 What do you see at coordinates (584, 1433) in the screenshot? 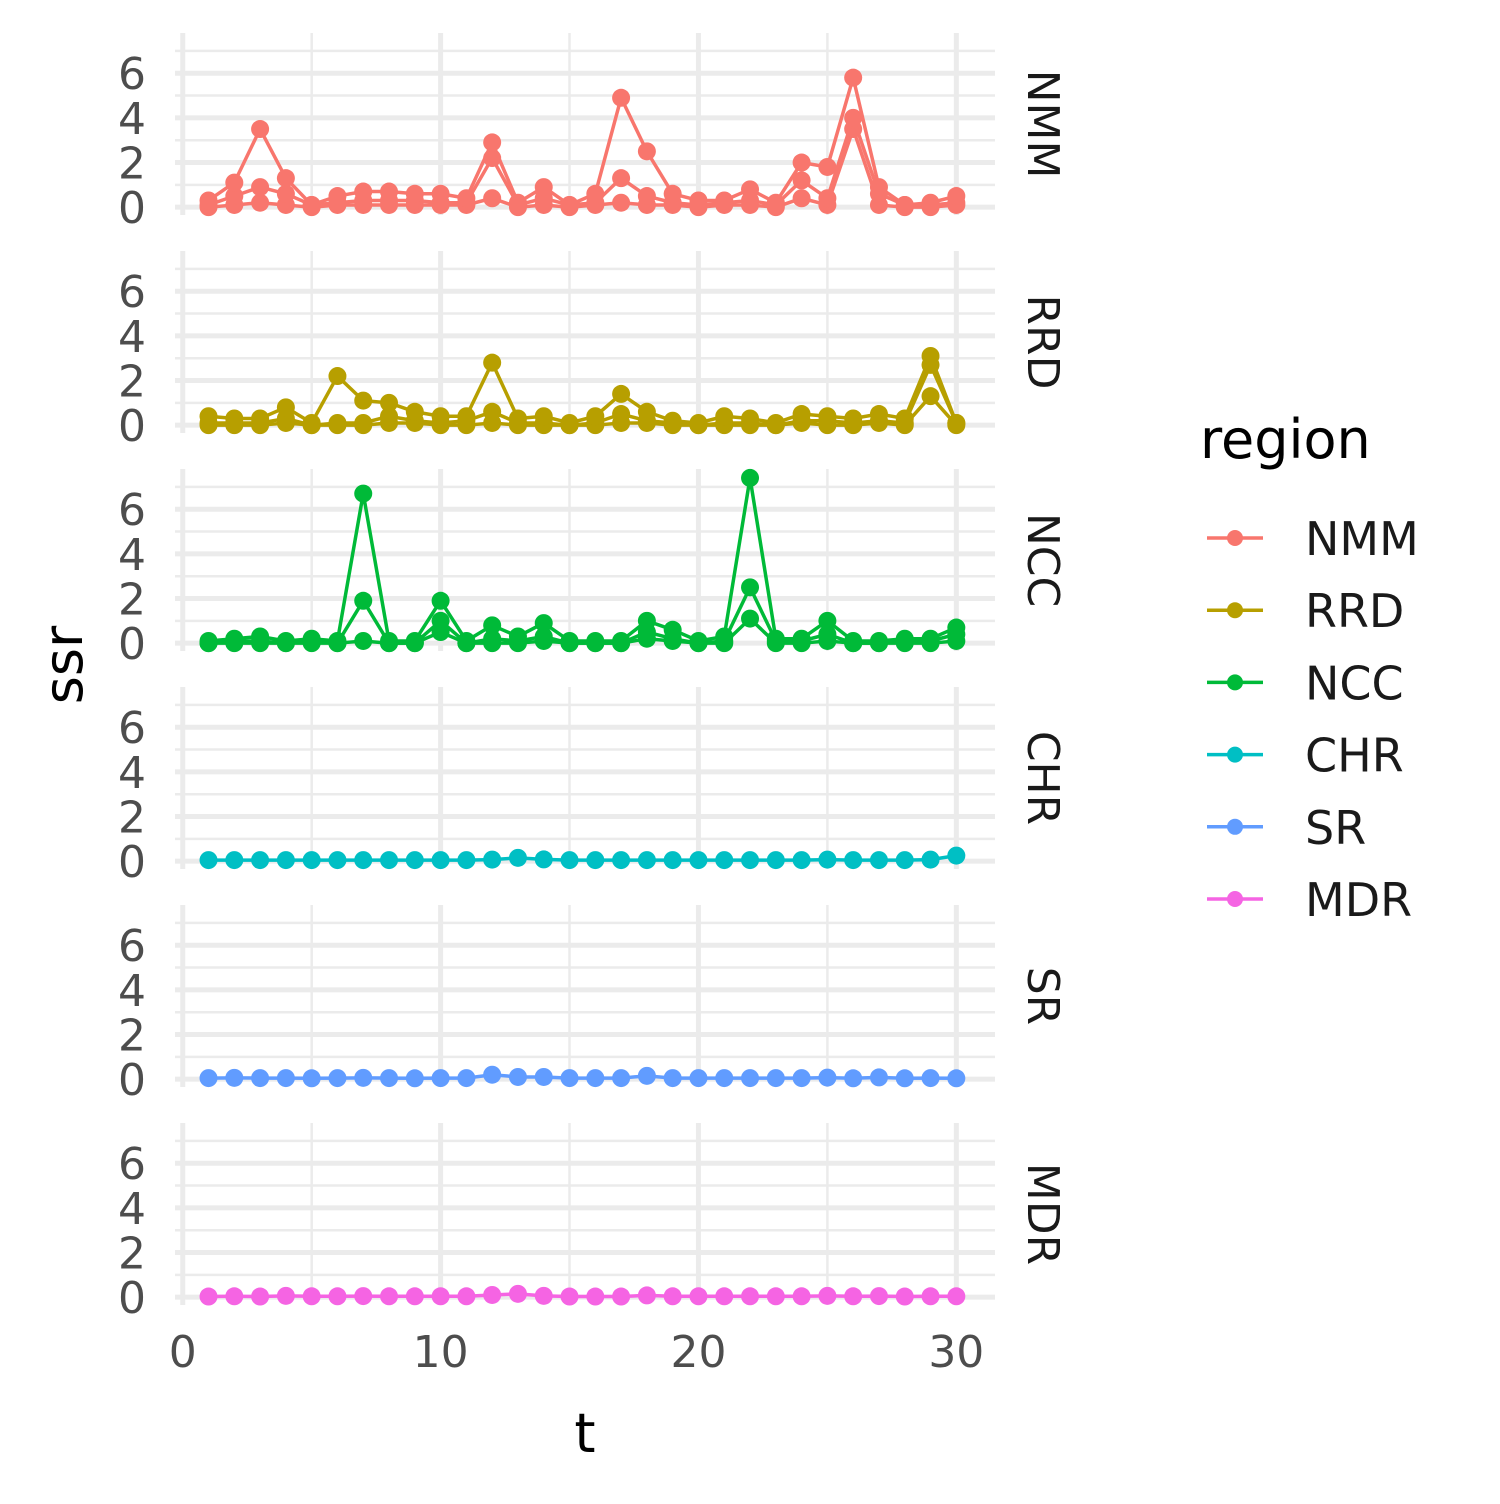
I see `x-axis-title: t` at bounding box center [584, 1433].